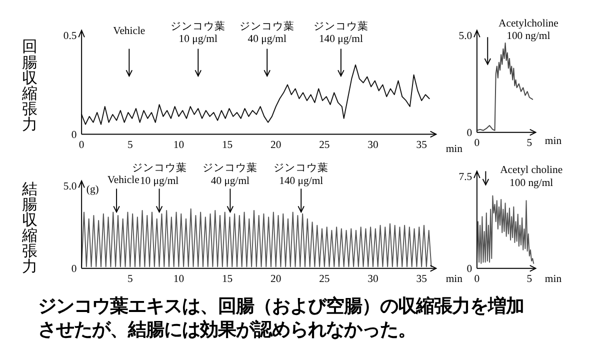 The width and height of the screenshot is (610, 350). What do you see at coordinates (29, 228) in the screenshot?
I see `y-axis-title: 結腸収縮張力` at bounding box center [29, 228].